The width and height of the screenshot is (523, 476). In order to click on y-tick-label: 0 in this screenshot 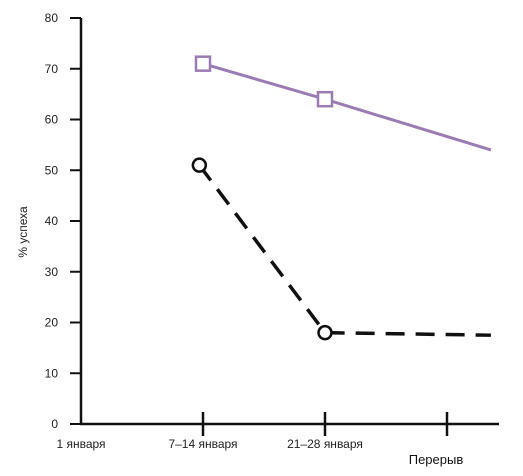, I will do `click(54, 424)`.